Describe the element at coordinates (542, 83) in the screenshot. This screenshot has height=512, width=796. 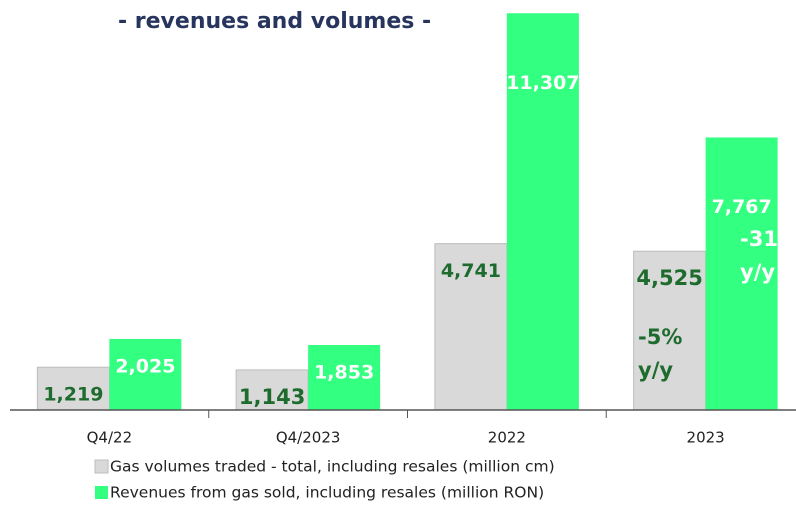
I see `data-label: 11,307` at that location.